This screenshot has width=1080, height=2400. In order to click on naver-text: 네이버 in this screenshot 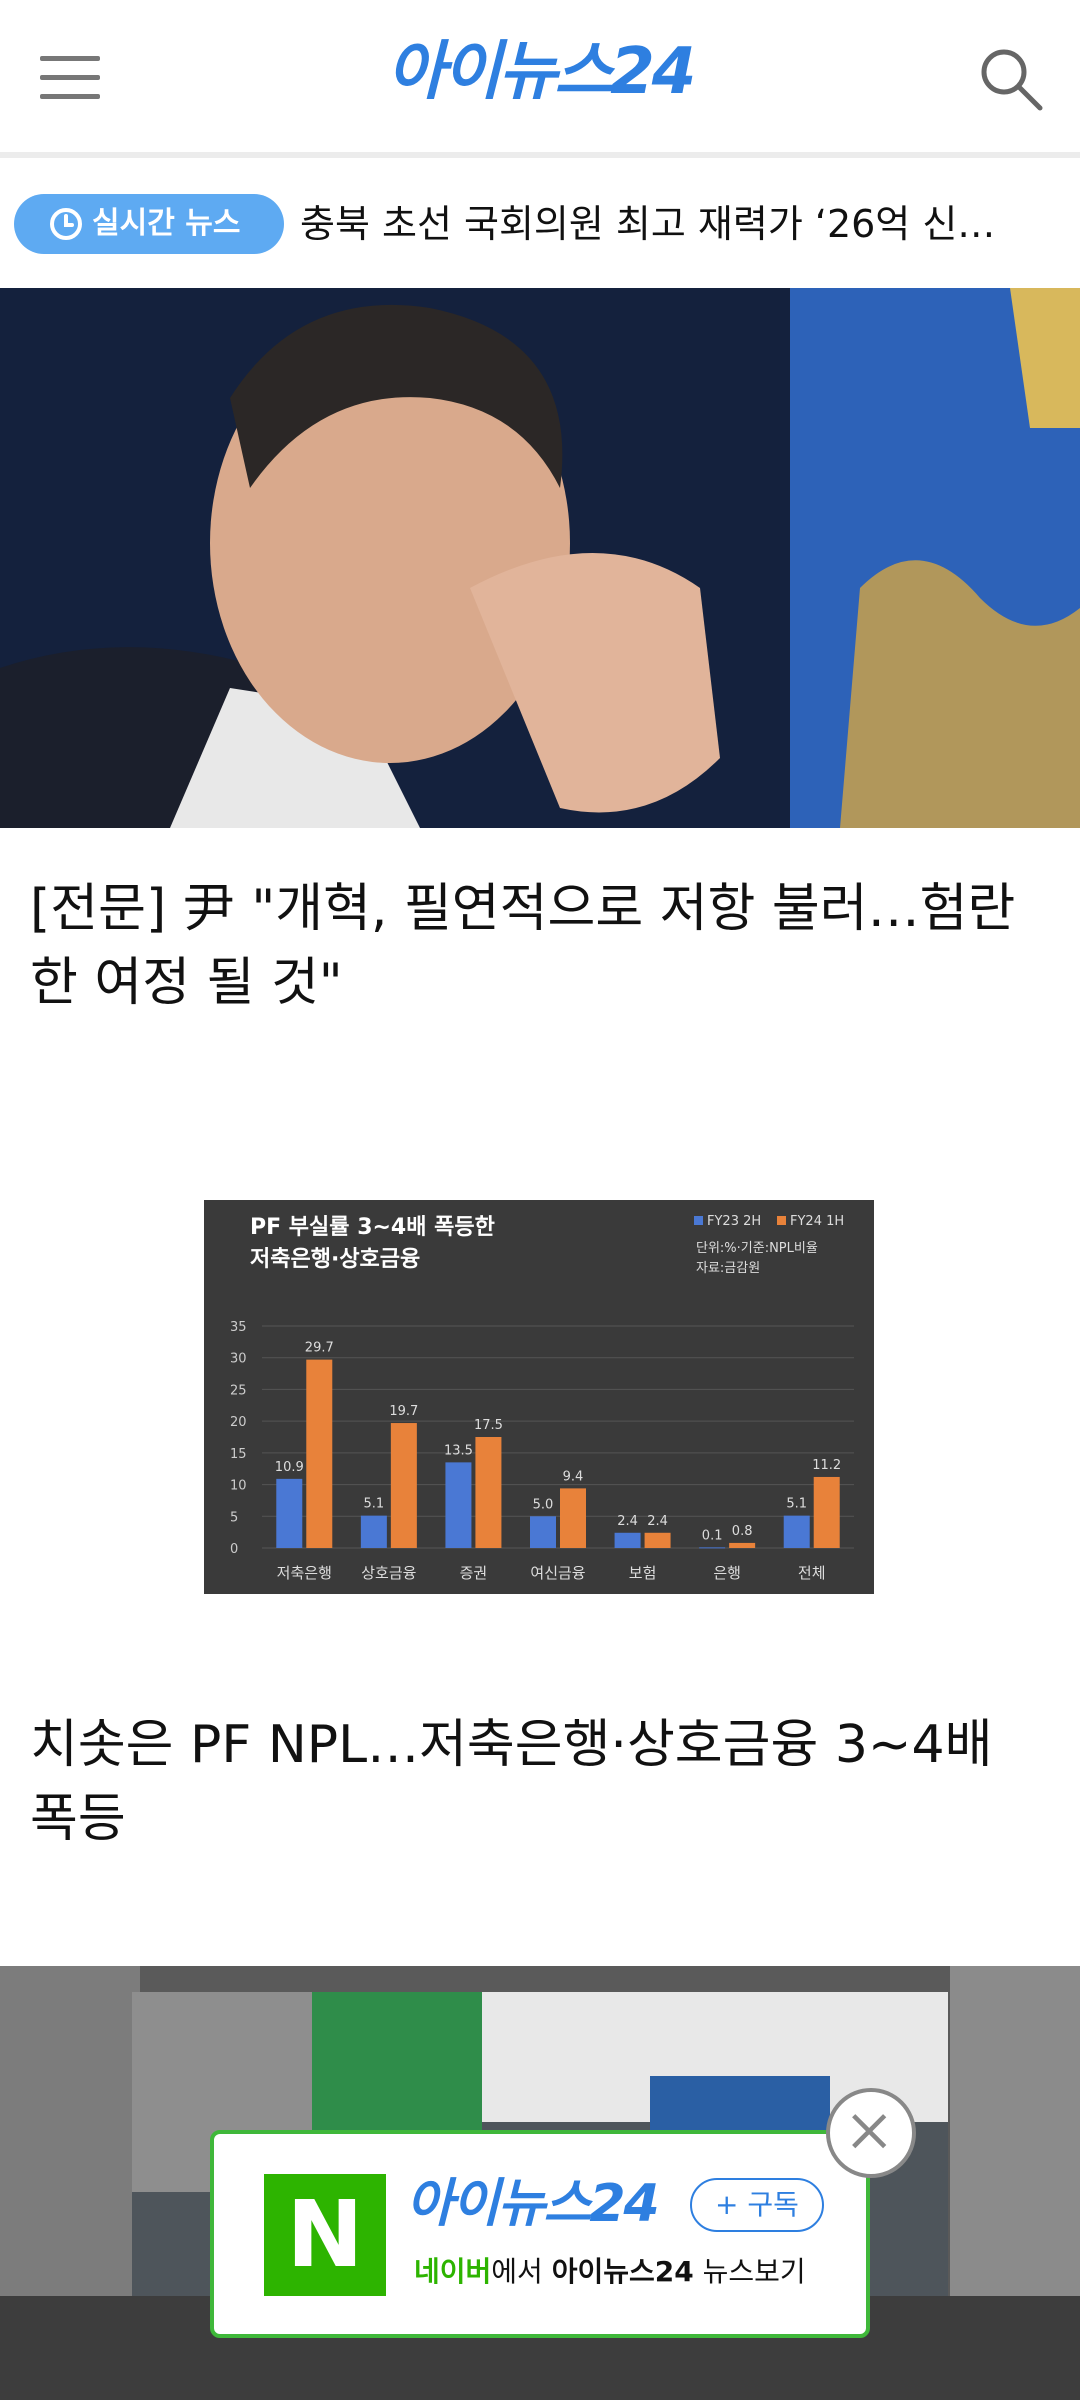, I will do `click(453, 2271)`.